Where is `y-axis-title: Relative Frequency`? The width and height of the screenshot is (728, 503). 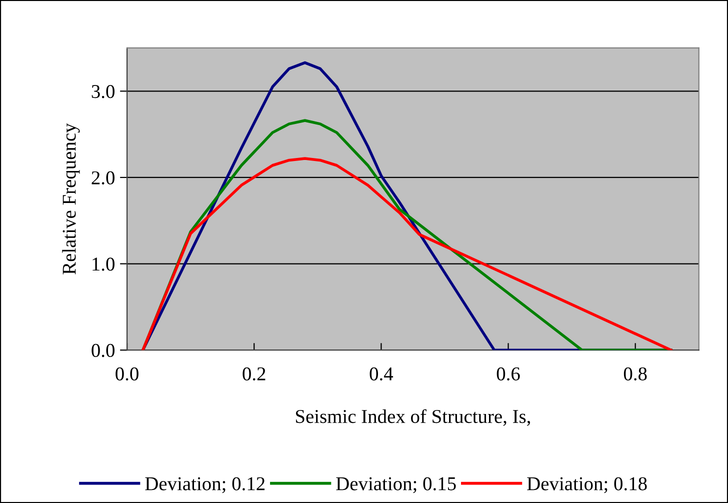 y-axis-title: Relative Frequency is located at coordinates (71, 198).